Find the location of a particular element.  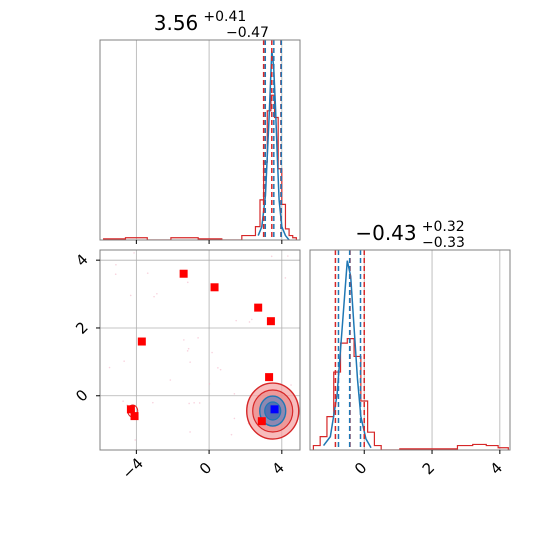

title-bottom-right-value: −0.43 is located at coordinates (385, 233).